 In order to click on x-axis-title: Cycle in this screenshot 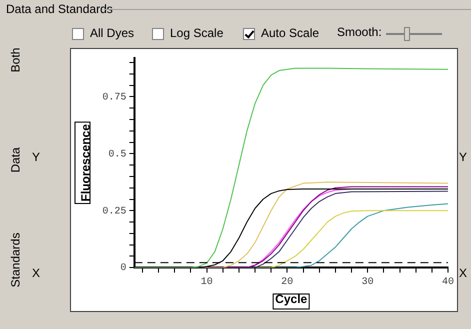, I will do `click(291, 299)`.